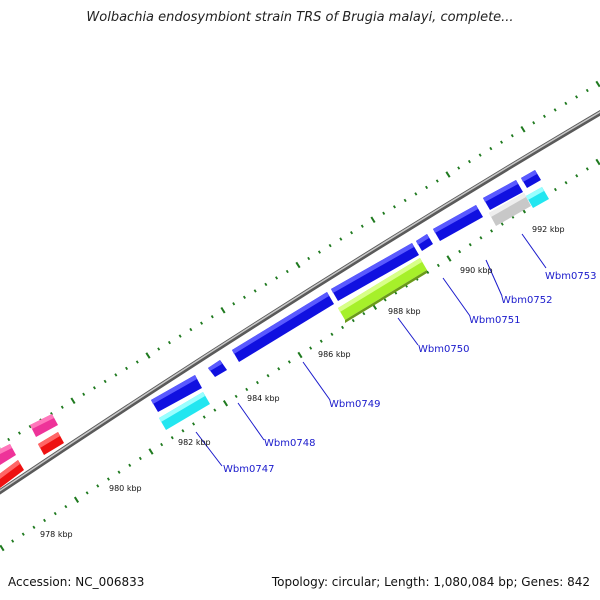  Describe the element at coordinates (458, 223) in the screenshot. I see `gene-blue-wbm0751b` at that location.